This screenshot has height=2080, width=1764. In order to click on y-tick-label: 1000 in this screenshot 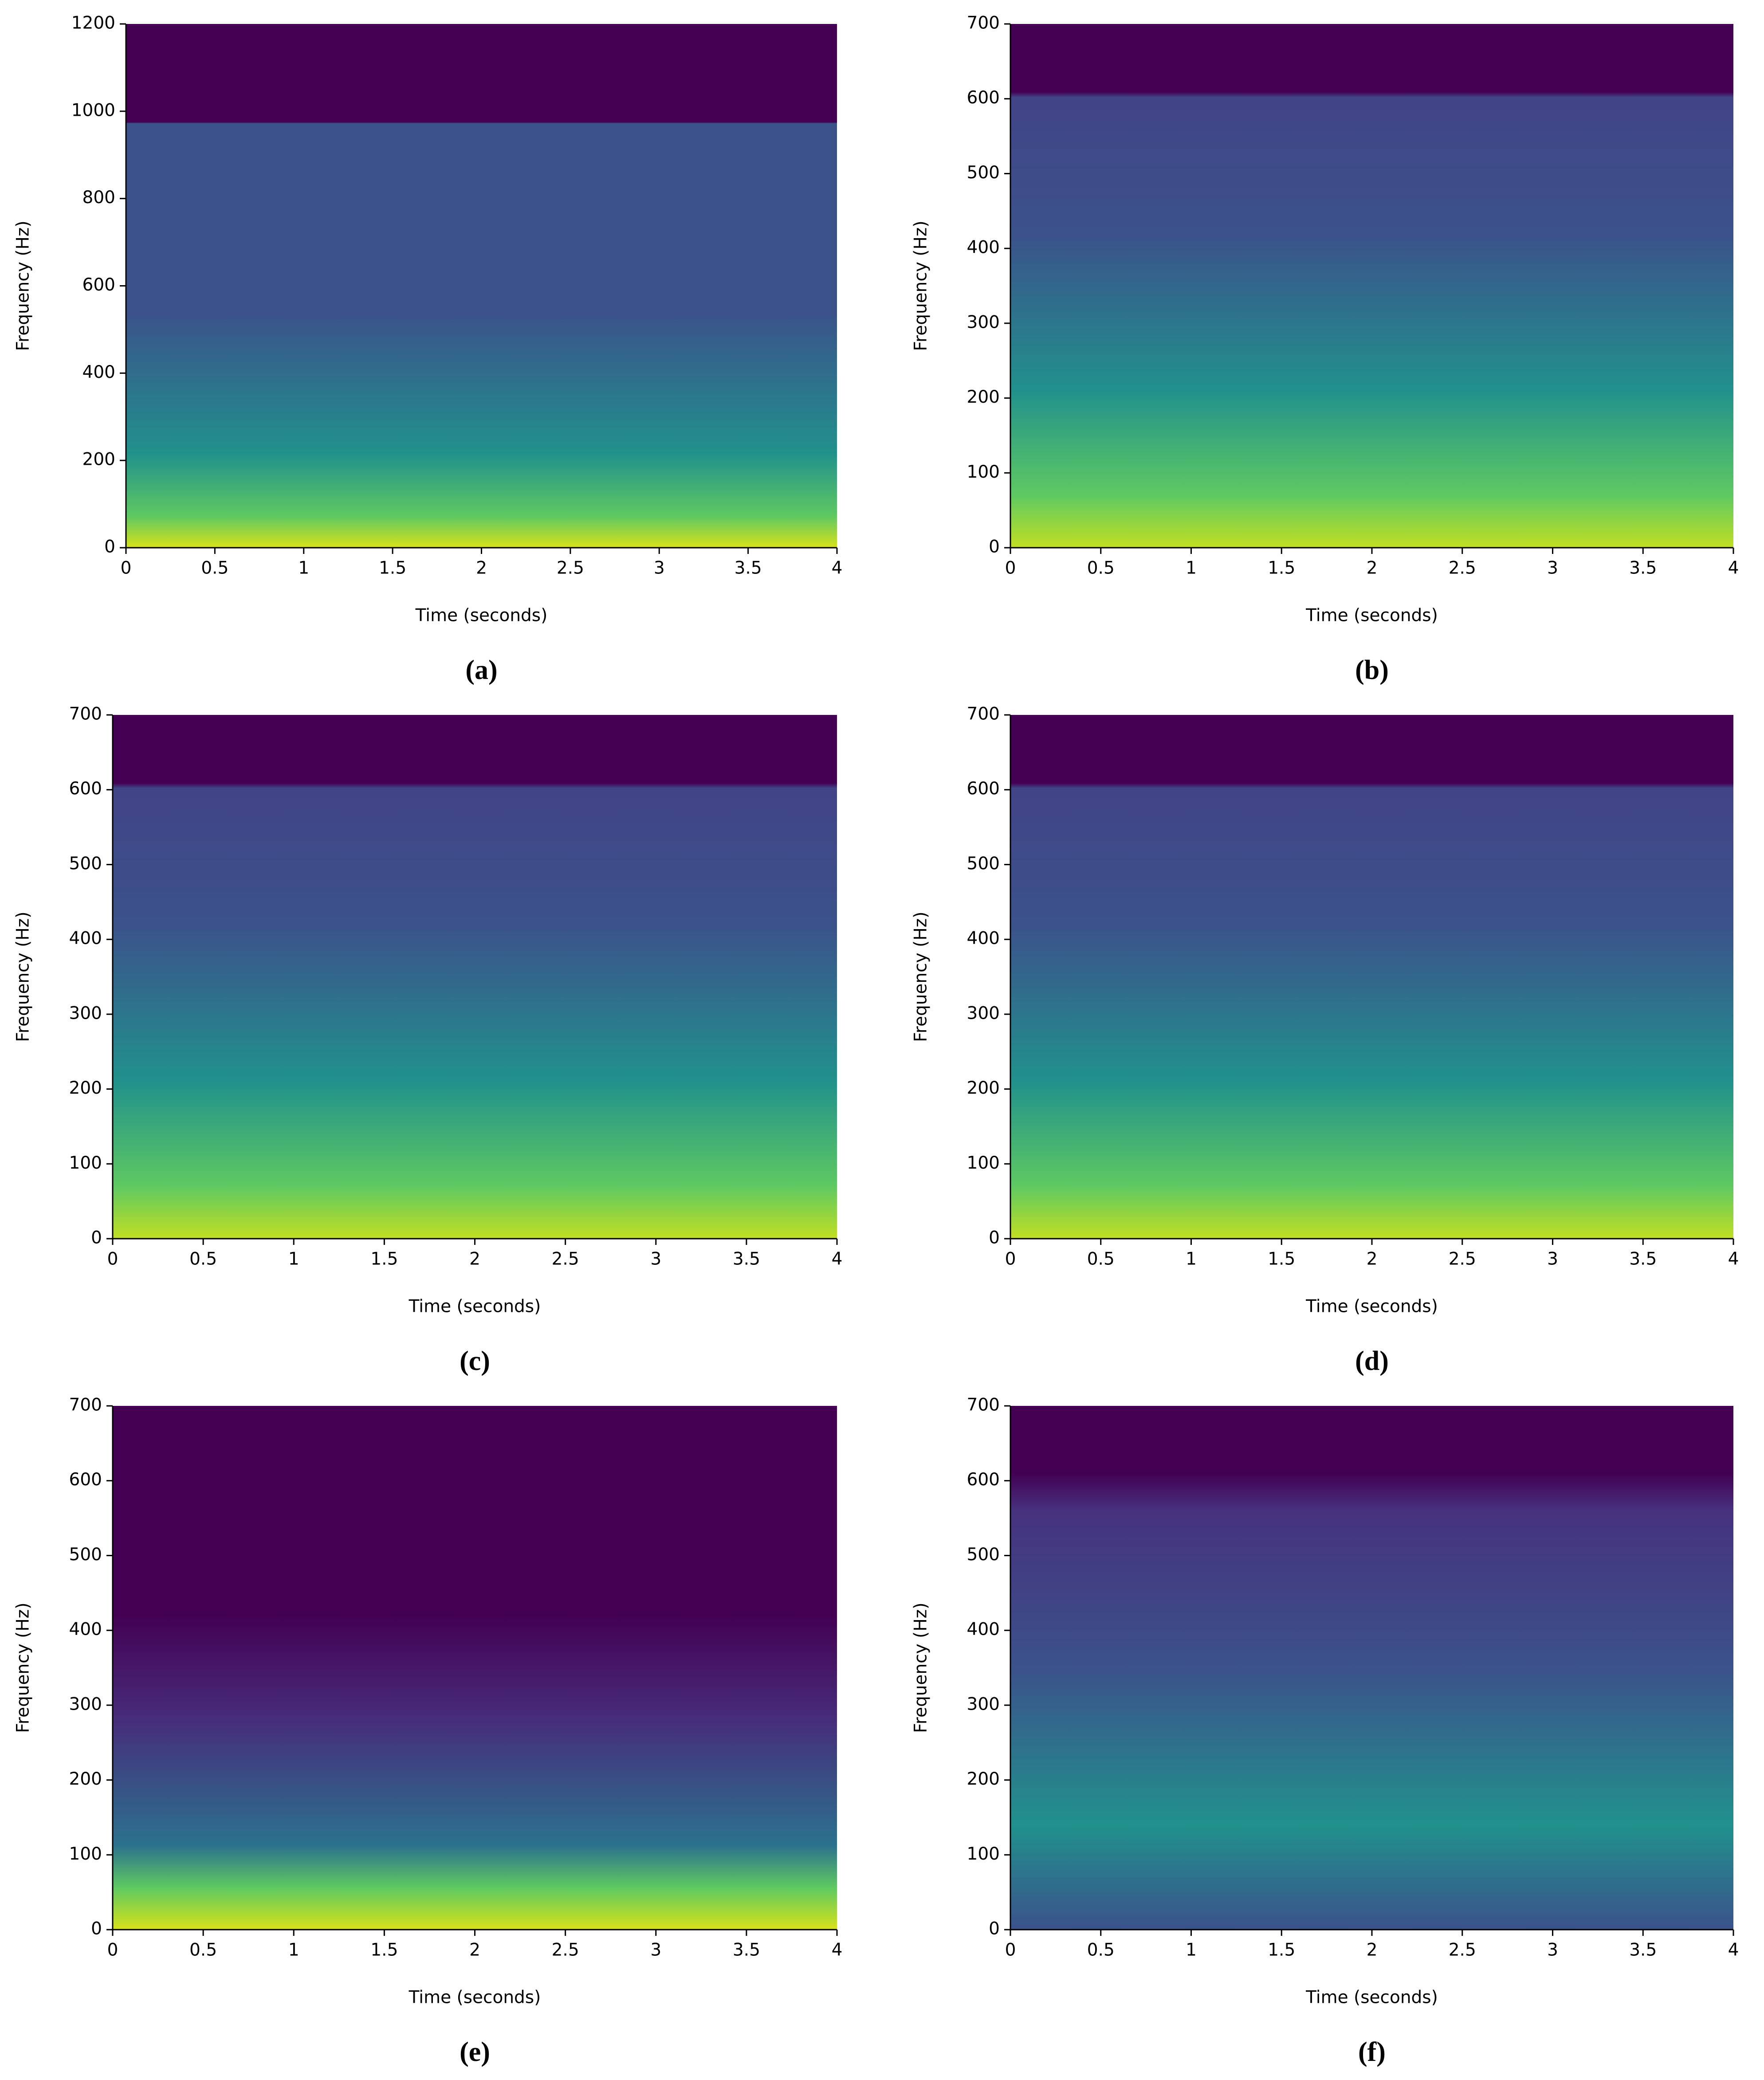, I will do `click(93, 110)`.